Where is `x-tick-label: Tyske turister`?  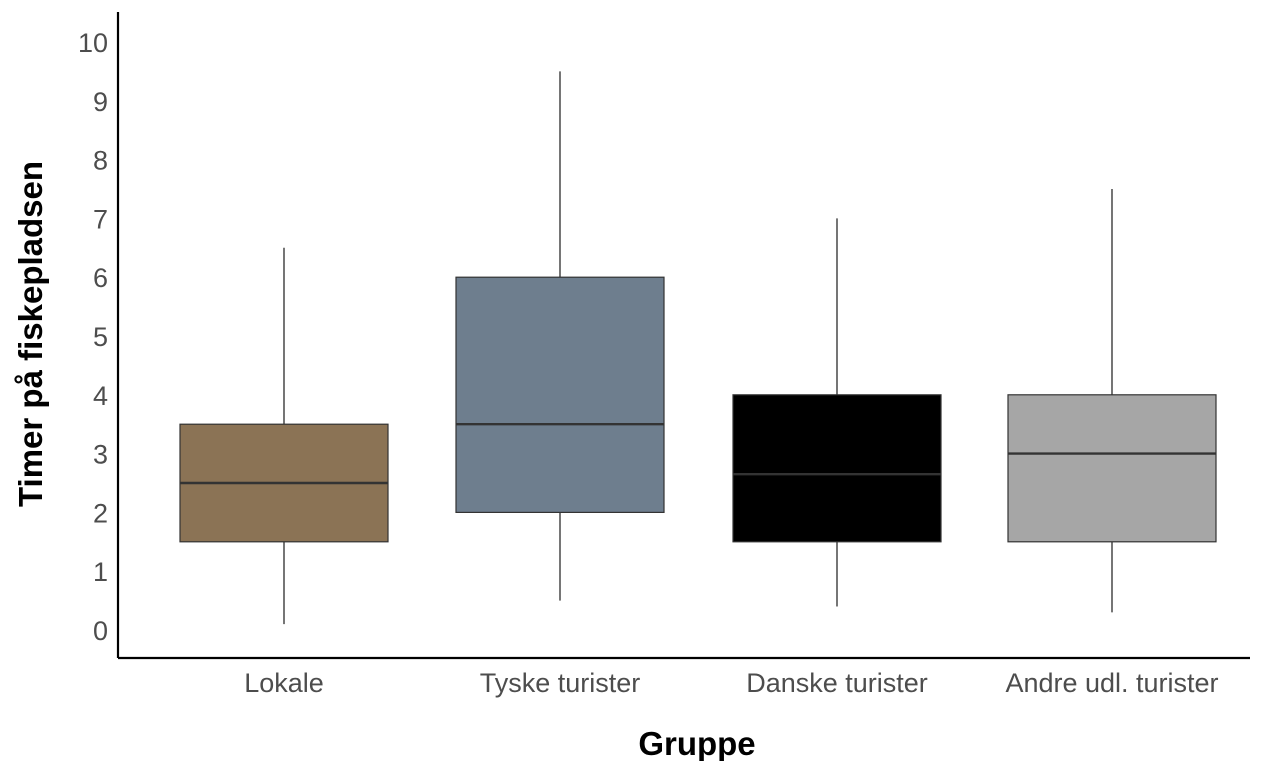 x-tick-label: Tyske turister is located at coordinates (560, 683).